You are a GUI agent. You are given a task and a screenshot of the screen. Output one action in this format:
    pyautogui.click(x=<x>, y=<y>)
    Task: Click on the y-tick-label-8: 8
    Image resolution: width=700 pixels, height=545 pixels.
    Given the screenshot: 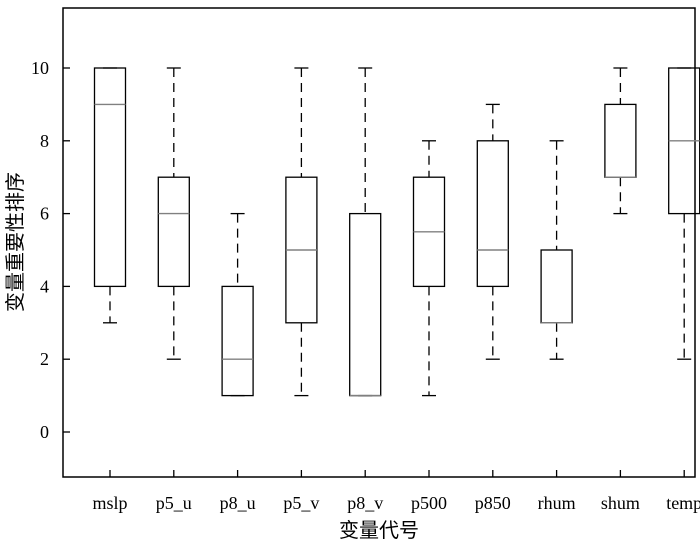 What is the action you would take?
    pyautogui.click(x=44, y=141)
    